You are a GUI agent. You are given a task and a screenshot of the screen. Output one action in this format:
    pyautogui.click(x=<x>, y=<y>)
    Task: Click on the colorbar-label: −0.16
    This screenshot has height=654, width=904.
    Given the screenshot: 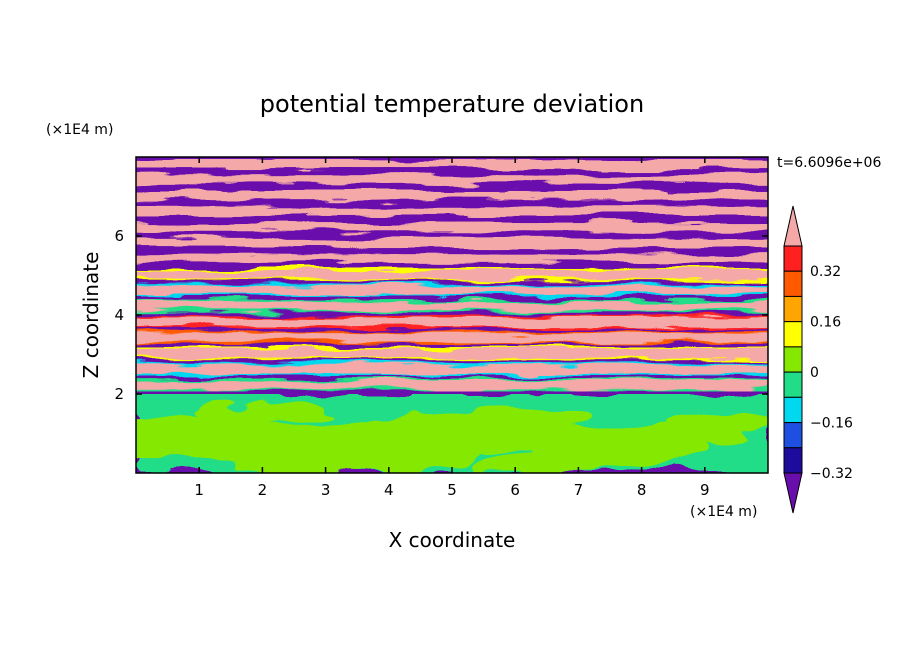 What is the action you would take?
    pyautogui.click(x=831, y=424)
    